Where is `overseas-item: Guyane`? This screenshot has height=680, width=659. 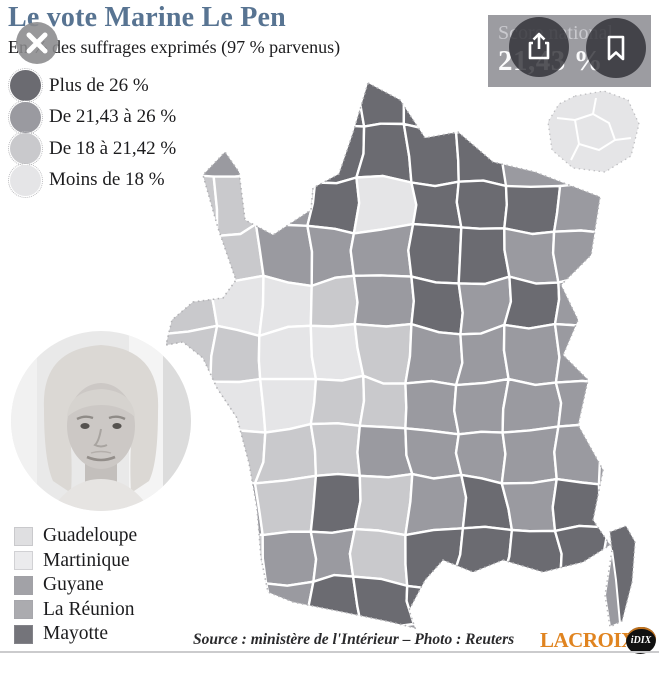 overseas-item: Guyane is located at coordinates (75, 585).